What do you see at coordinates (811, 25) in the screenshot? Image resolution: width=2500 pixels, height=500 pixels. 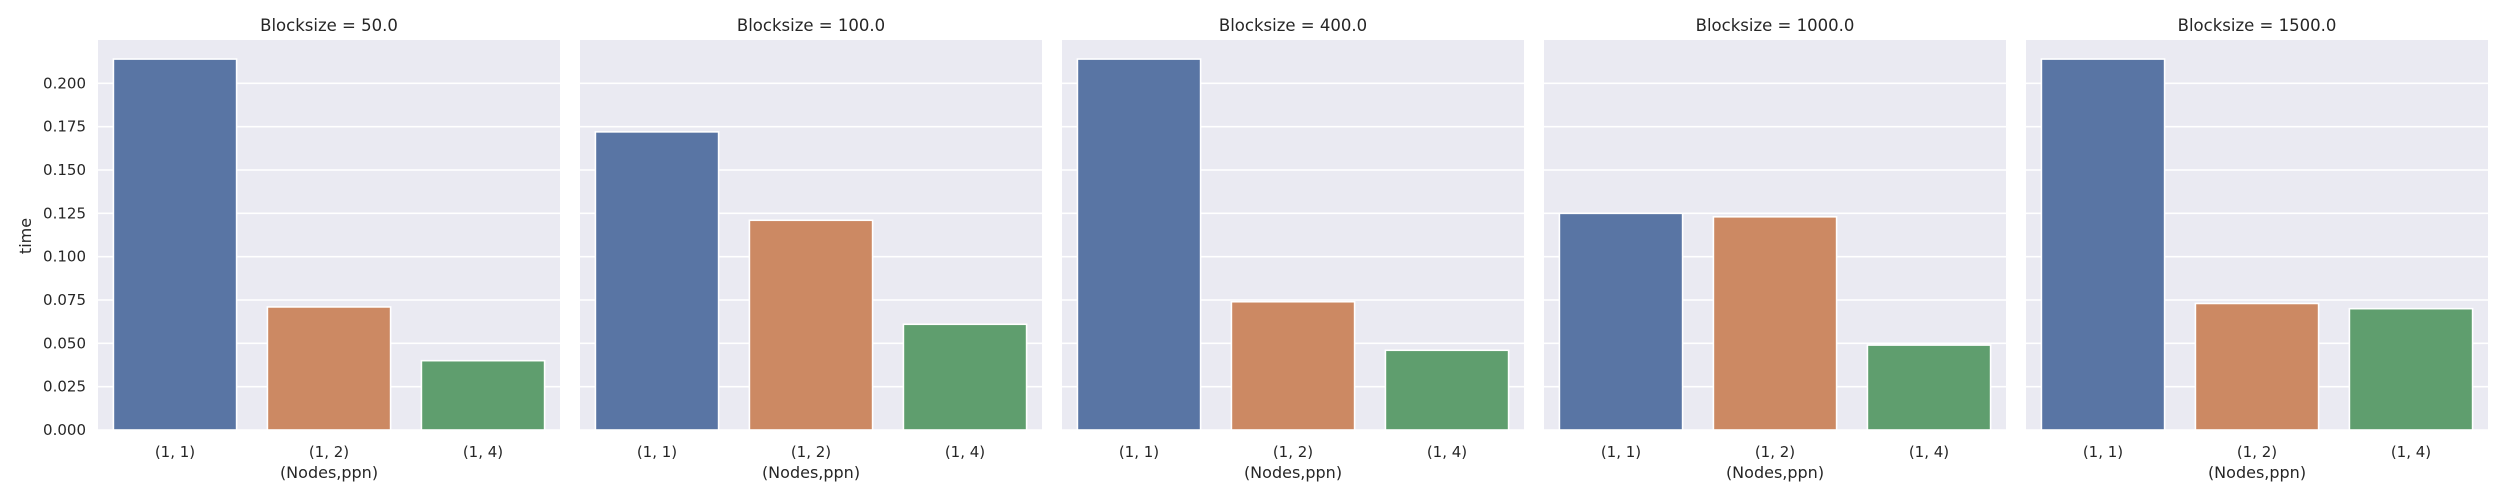 I see `panel-title: Blocksize = 100.0` at bounding box center [811, 25].